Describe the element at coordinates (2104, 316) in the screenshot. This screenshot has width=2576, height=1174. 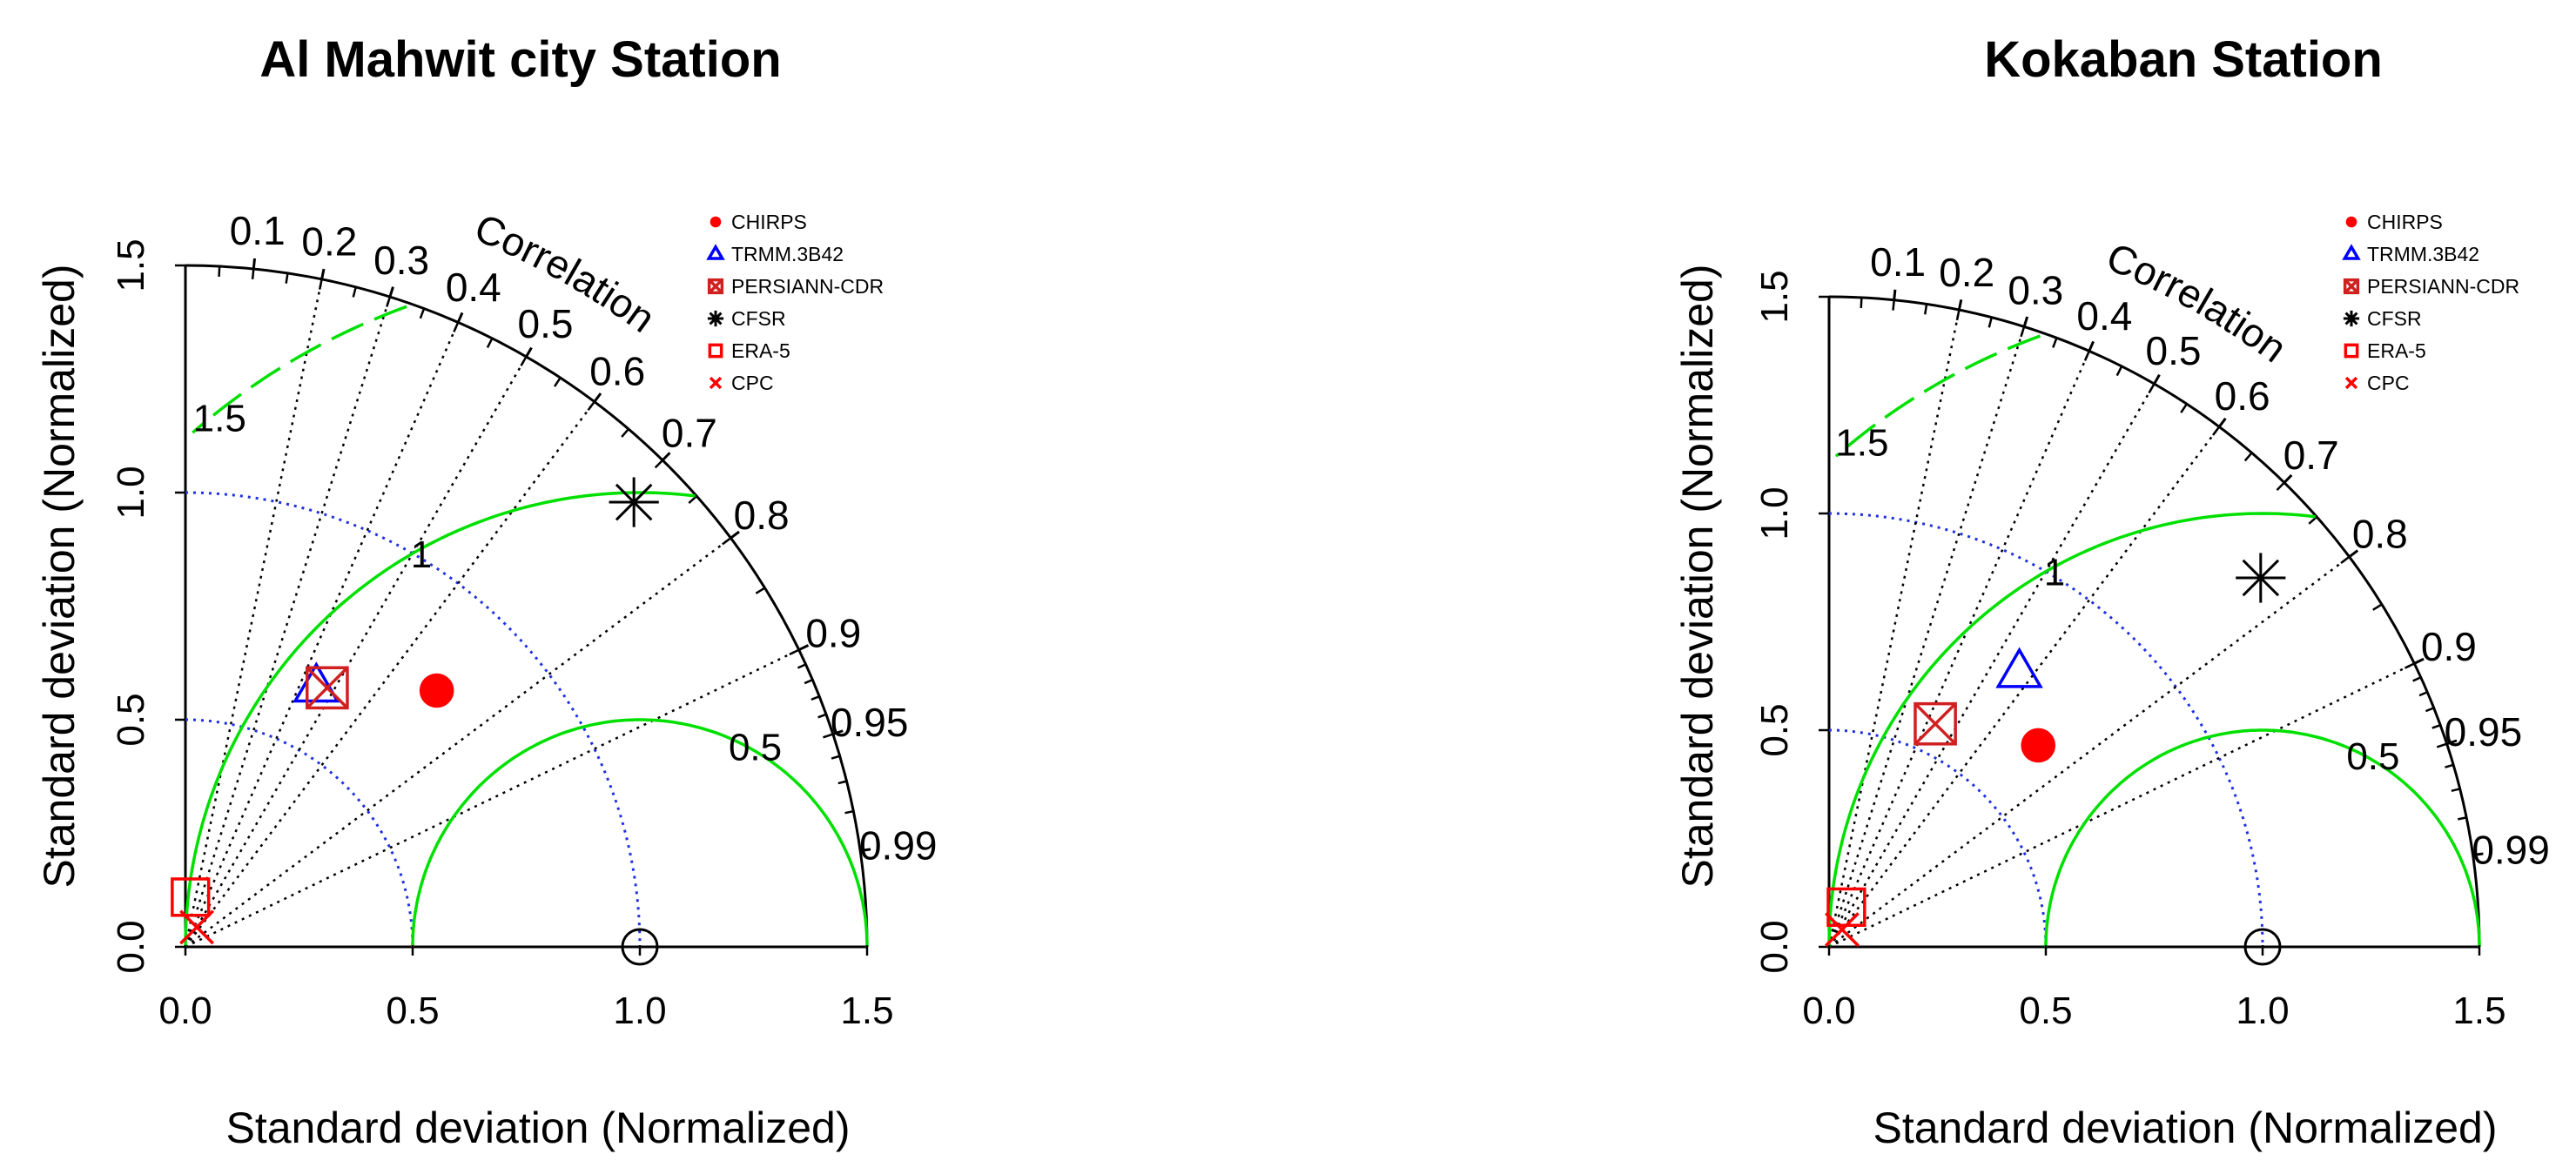
I see `correlation-label: 0.4` at that location.